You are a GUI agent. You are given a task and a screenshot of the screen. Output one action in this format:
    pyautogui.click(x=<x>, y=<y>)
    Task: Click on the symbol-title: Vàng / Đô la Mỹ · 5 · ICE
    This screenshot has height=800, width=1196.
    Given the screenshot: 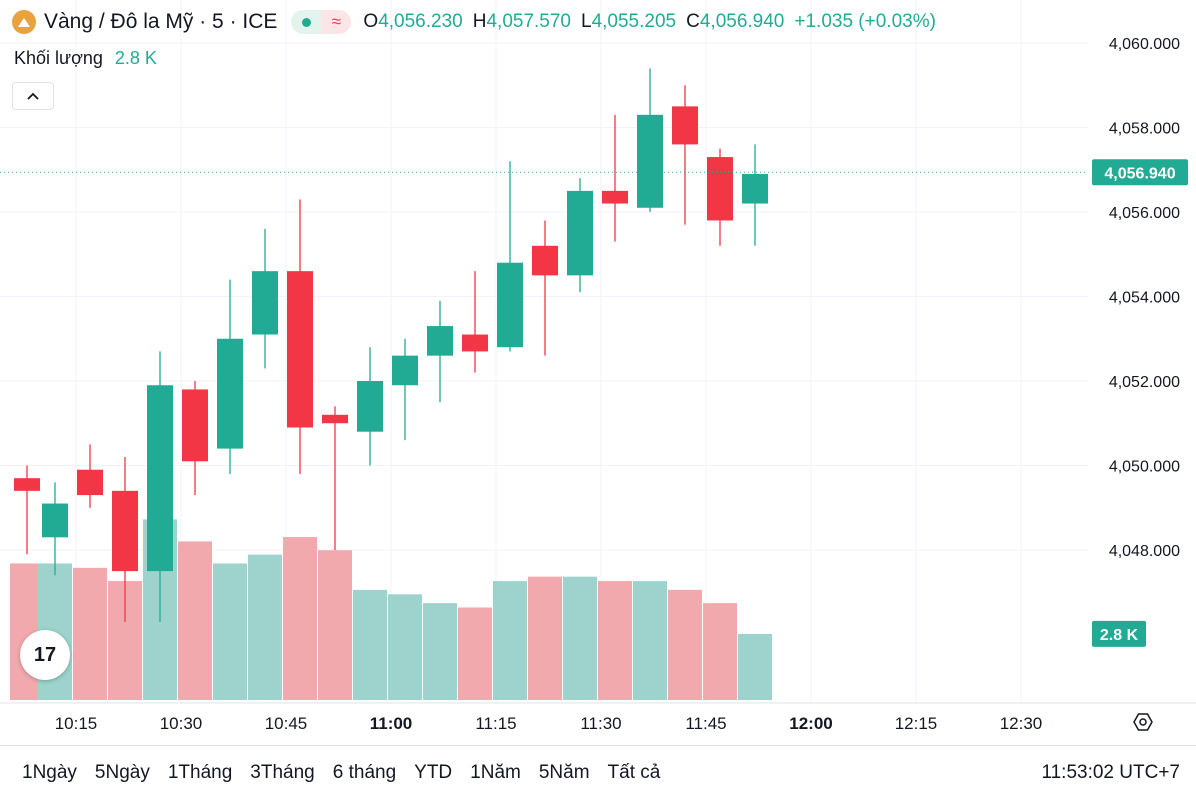 What is the action you would take?
    pyautogui.click(x=161, y=21)
    